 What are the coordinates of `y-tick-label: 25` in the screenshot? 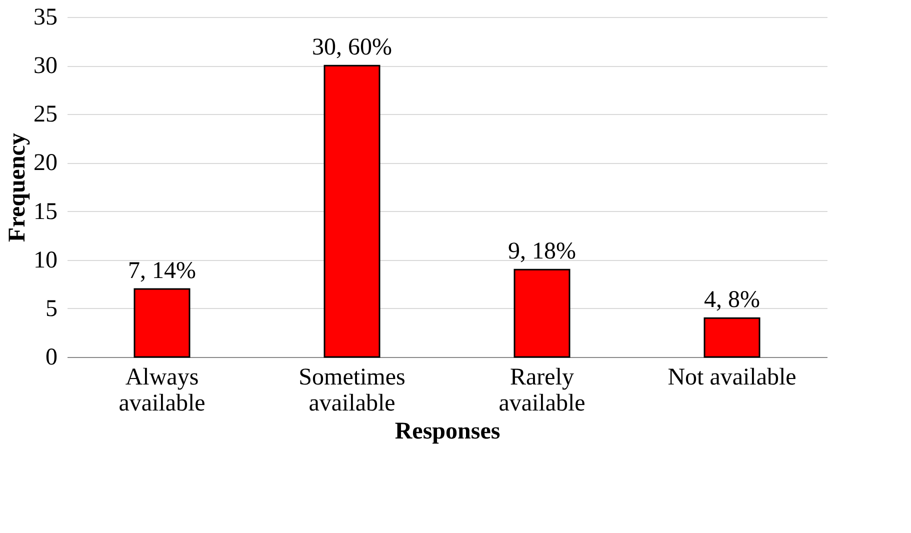 It's located at (46, 115).